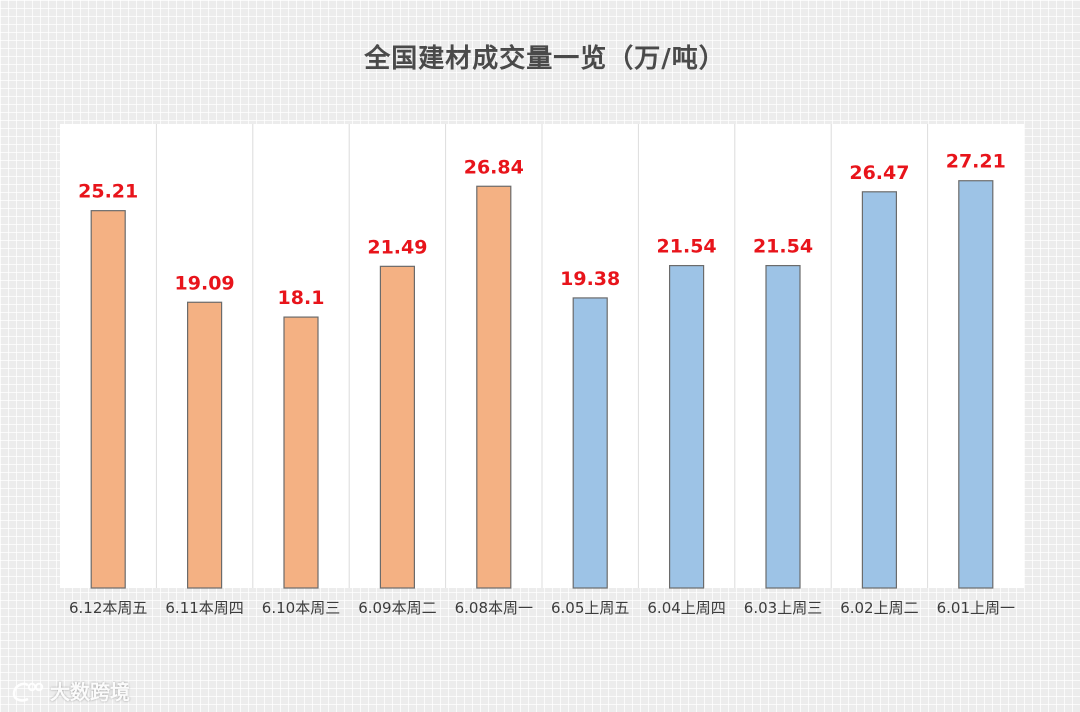  I want to click on bar-6.03上周三, so click(783, 426).